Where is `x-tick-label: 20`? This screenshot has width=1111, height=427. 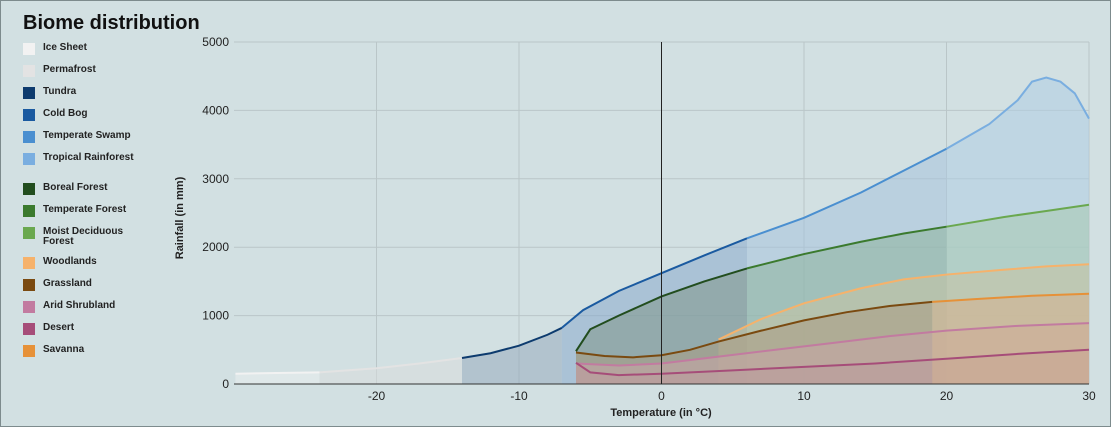 x-tick-label: 20 is located at coordinates (947, 396).